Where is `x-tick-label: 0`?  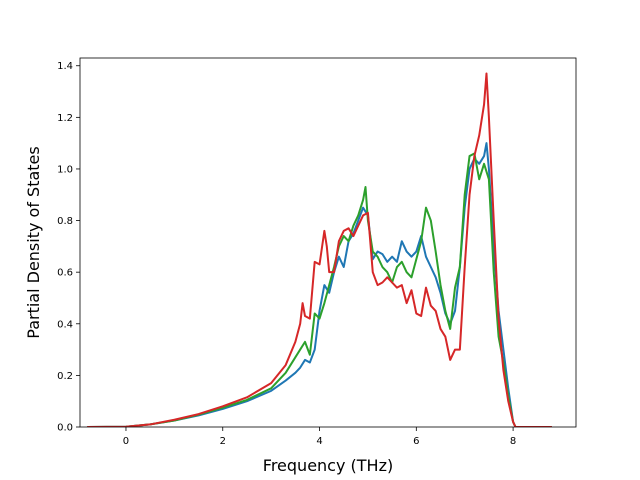
x-tick-label: 0 is located at coordinates (126, 441).